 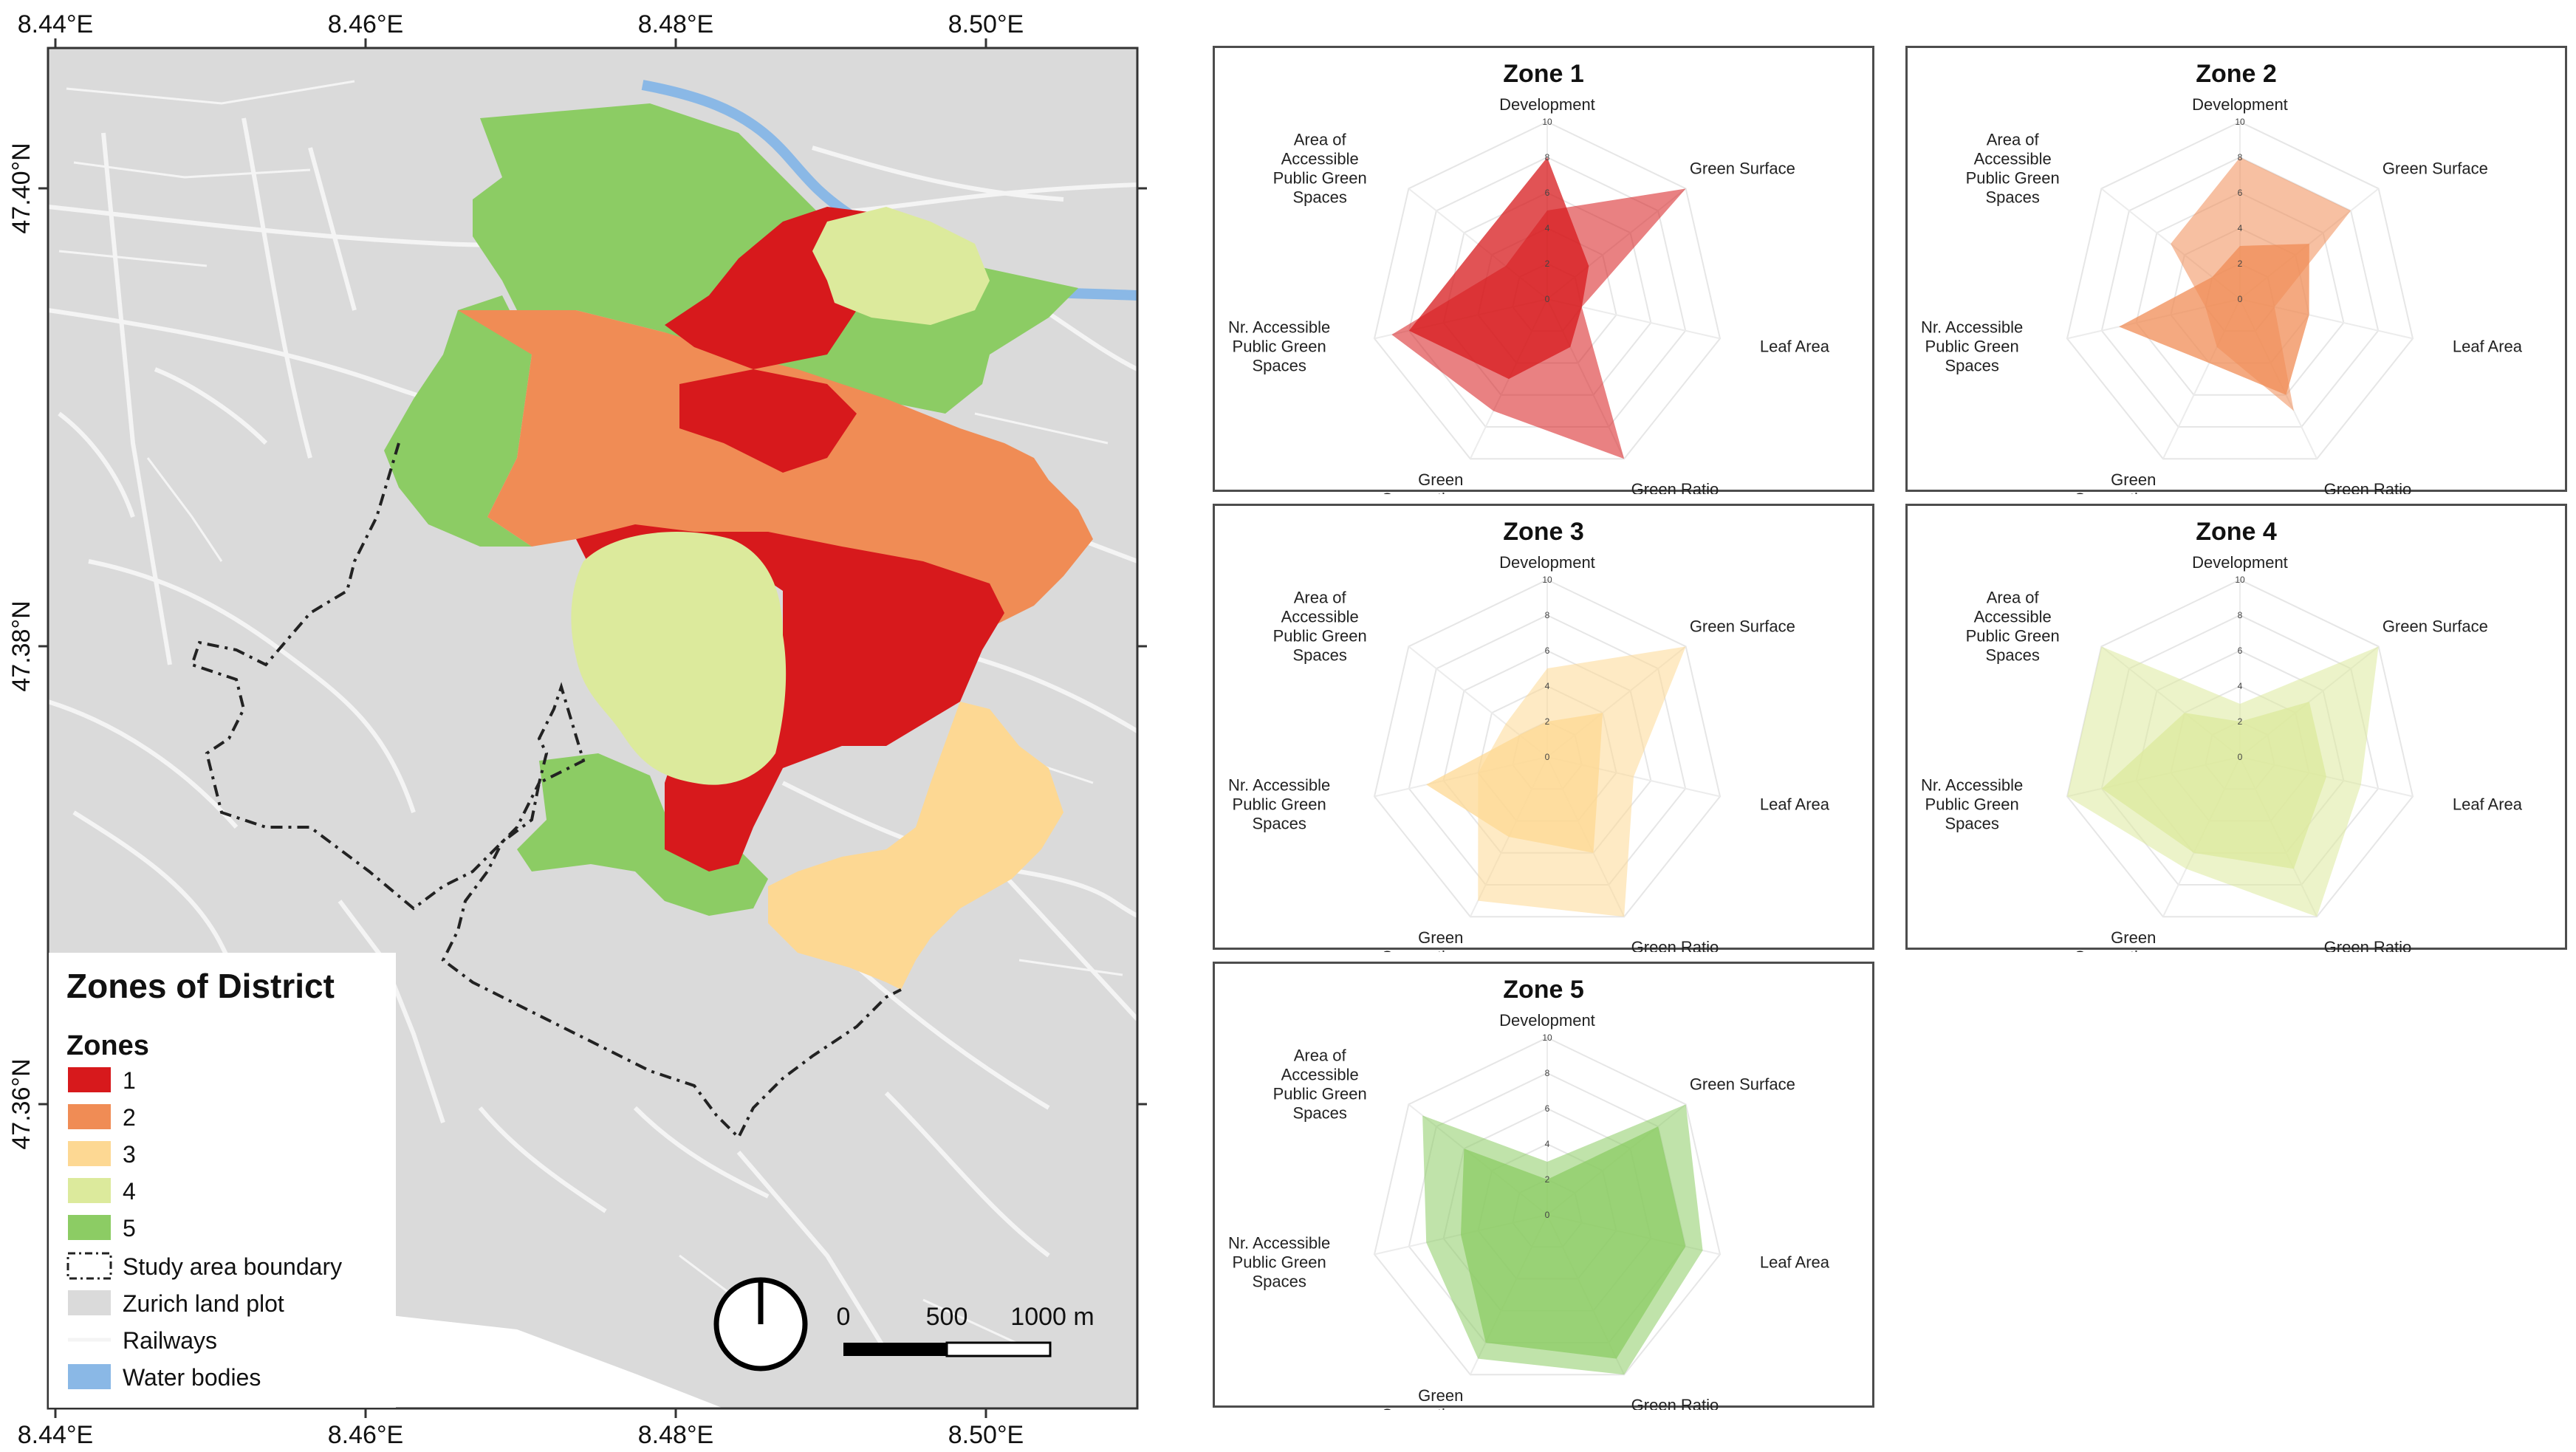 I want to click on lon-tick-label-top: 8.46°E, so click(x=365, y=24).